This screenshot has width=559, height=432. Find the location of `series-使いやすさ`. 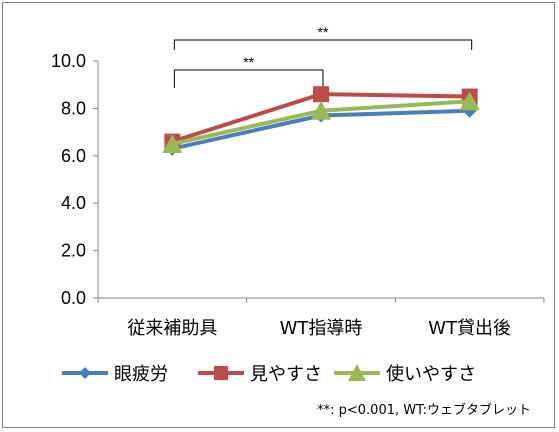

series-使いやすさ is located at coordinates (321, 122).